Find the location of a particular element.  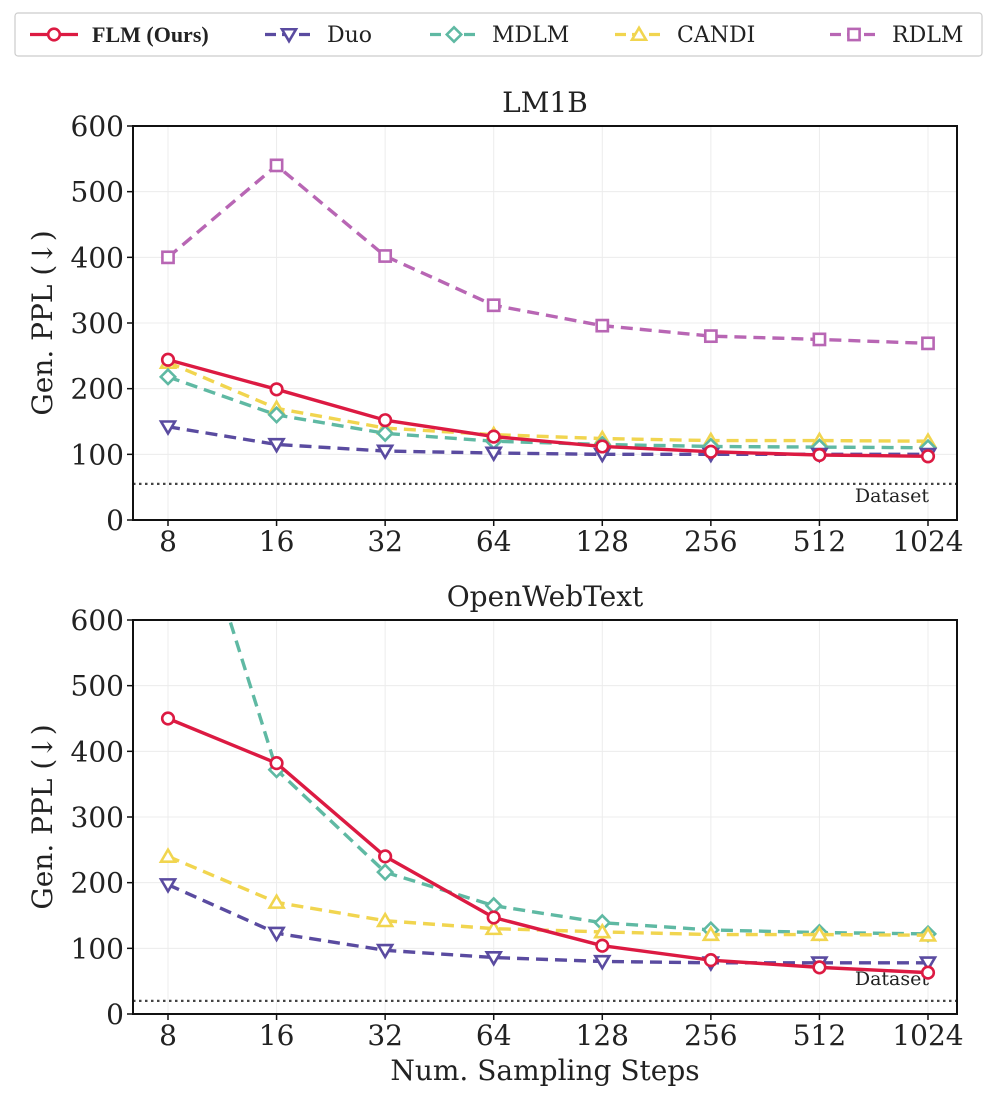

series-line-flm is located at coordinates (548, 408).